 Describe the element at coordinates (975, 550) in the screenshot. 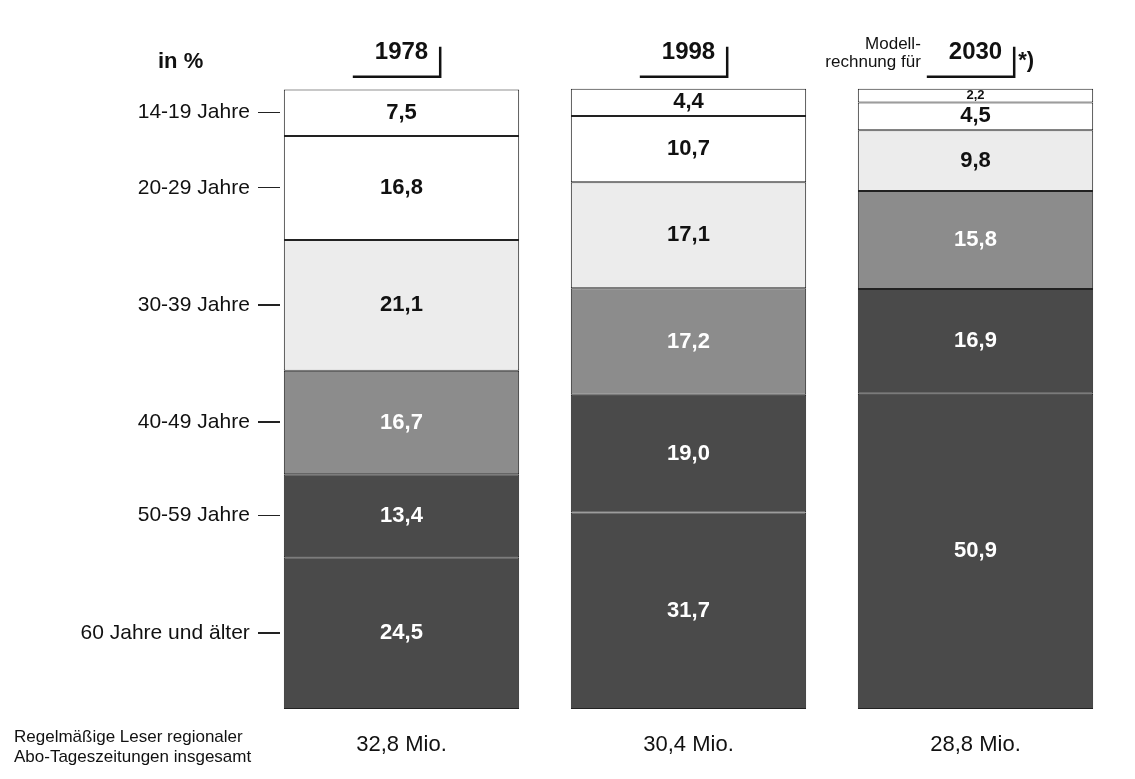

I see `data-label: 50,9` at that location.